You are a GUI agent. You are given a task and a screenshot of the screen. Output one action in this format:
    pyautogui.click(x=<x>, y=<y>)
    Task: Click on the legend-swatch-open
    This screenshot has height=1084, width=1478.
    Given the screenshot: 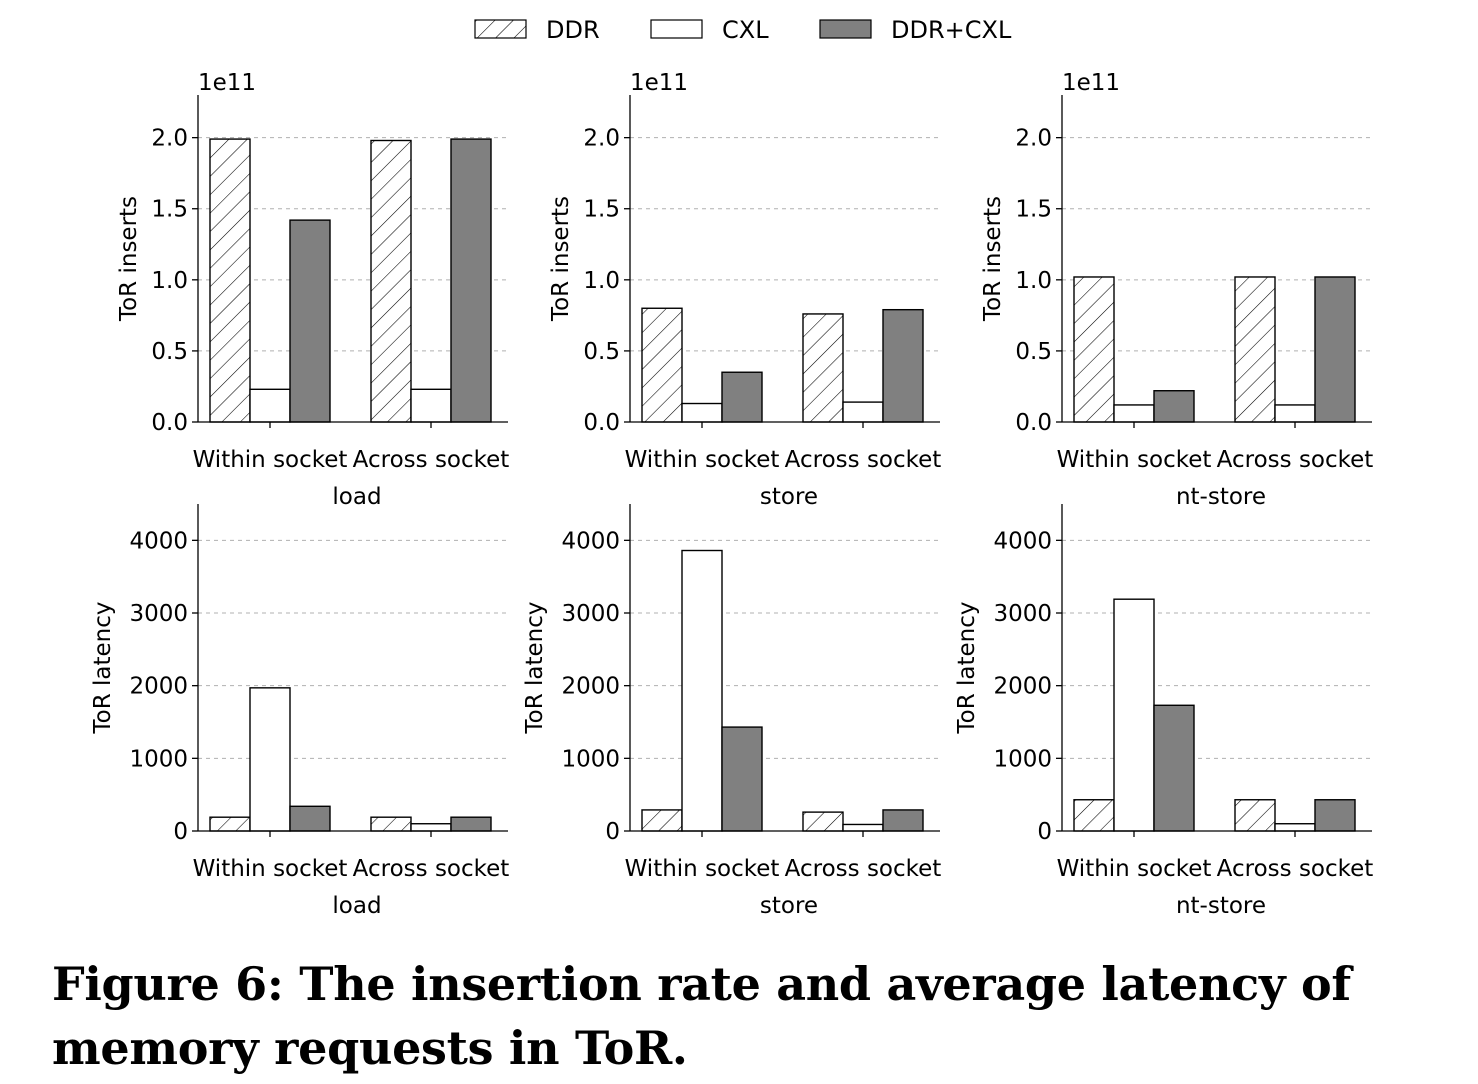 What is the action you would take?
    pyautogui.click(x=676, y=29)
    